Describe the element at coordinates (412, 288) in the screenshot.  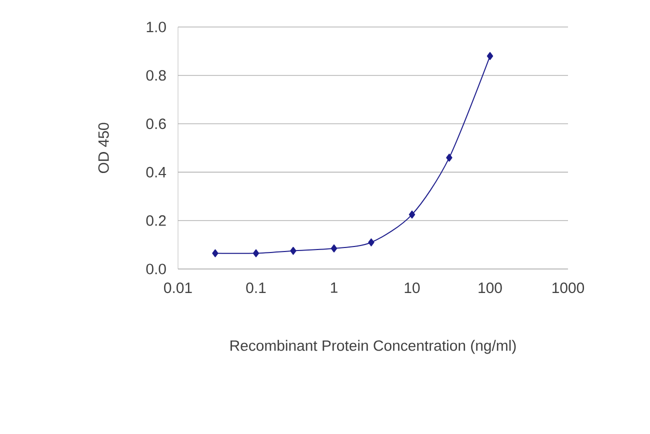
I see `x-tick-label: 10` at that location.